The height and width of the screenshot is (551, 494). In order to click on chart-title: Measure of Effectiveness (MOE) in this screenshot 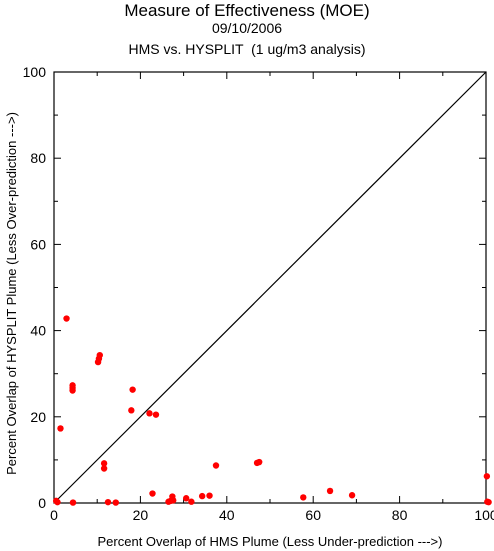, I will do `click(247, 10)`.